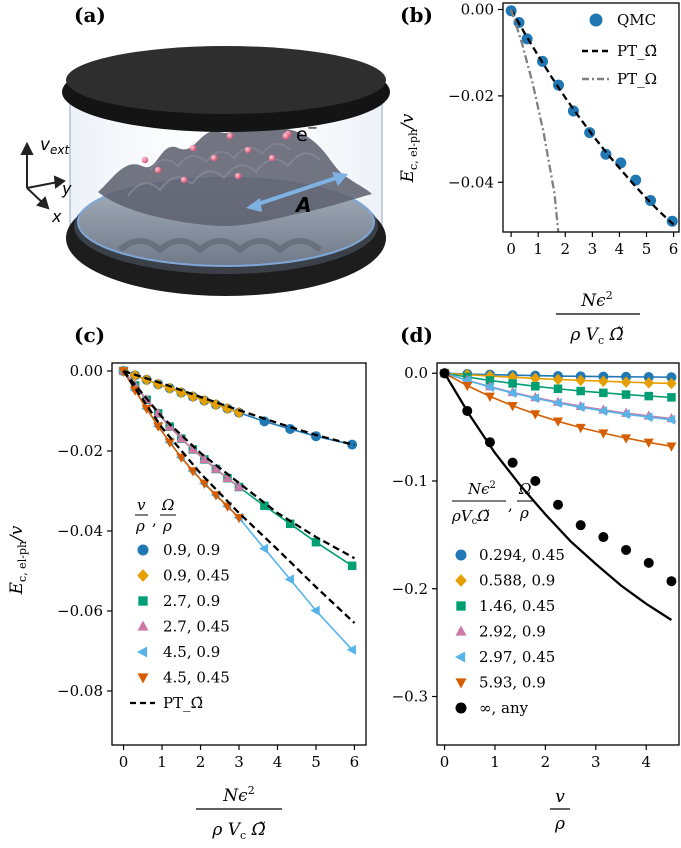  Describe the element at coordinates (511, 249) in the screenshot. I see `panel-b-xtick-0: 0` at that location.